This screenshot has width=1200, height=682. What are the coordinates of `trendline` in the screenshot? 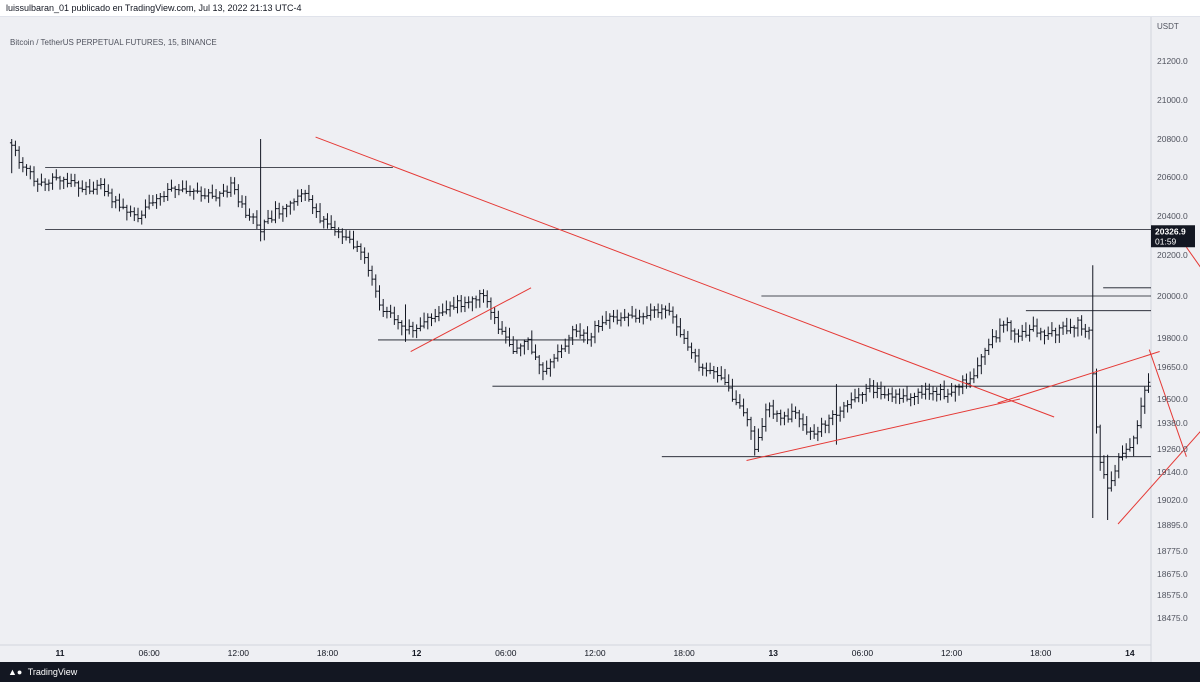 It's located at (1158, 478).